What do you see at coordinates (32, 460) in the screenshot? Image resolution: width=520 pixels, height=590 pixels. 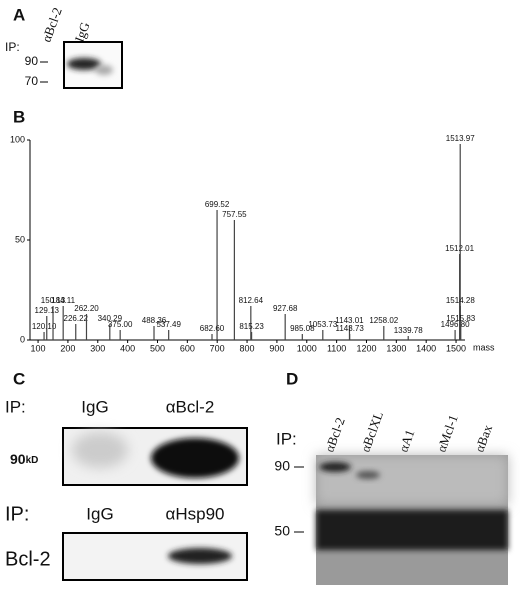 I see `marker-unit: kD` at bounding box center [32, 460].